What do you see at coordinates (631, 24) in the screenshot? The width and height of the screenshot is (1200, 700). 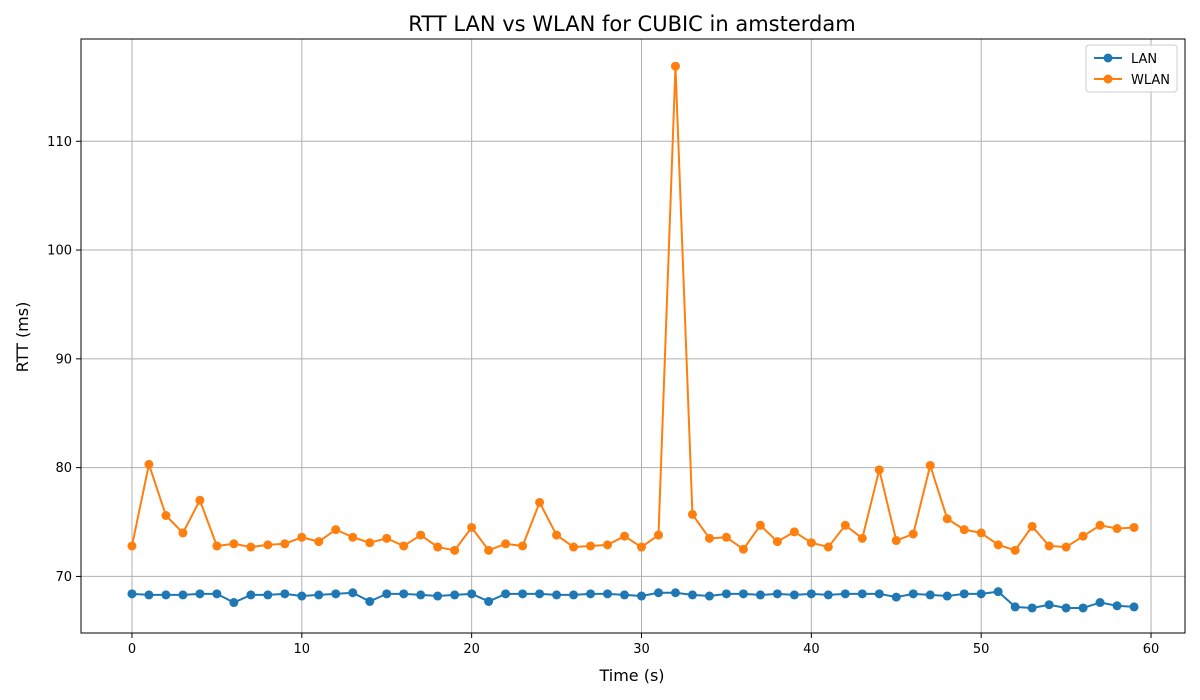 I see `chart-title: RTT LAN vs WLAN for CUBIC in amsterdam` at bounding box center [631, 24].